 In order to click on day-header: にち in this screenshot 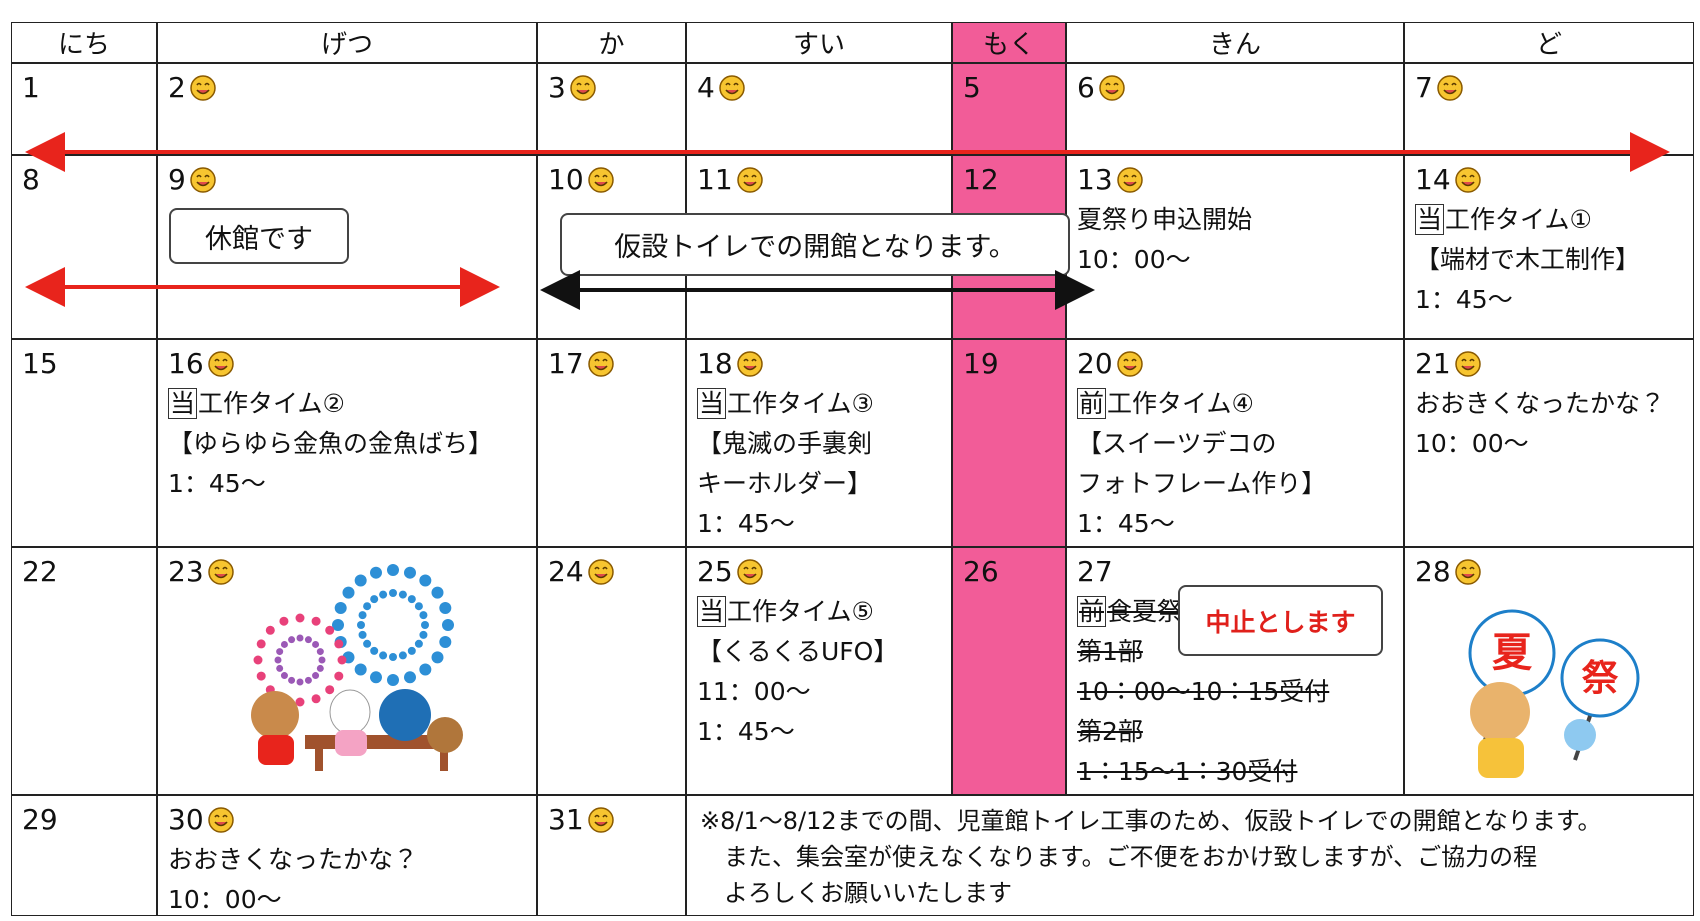, I will do `click(84, 42)`.